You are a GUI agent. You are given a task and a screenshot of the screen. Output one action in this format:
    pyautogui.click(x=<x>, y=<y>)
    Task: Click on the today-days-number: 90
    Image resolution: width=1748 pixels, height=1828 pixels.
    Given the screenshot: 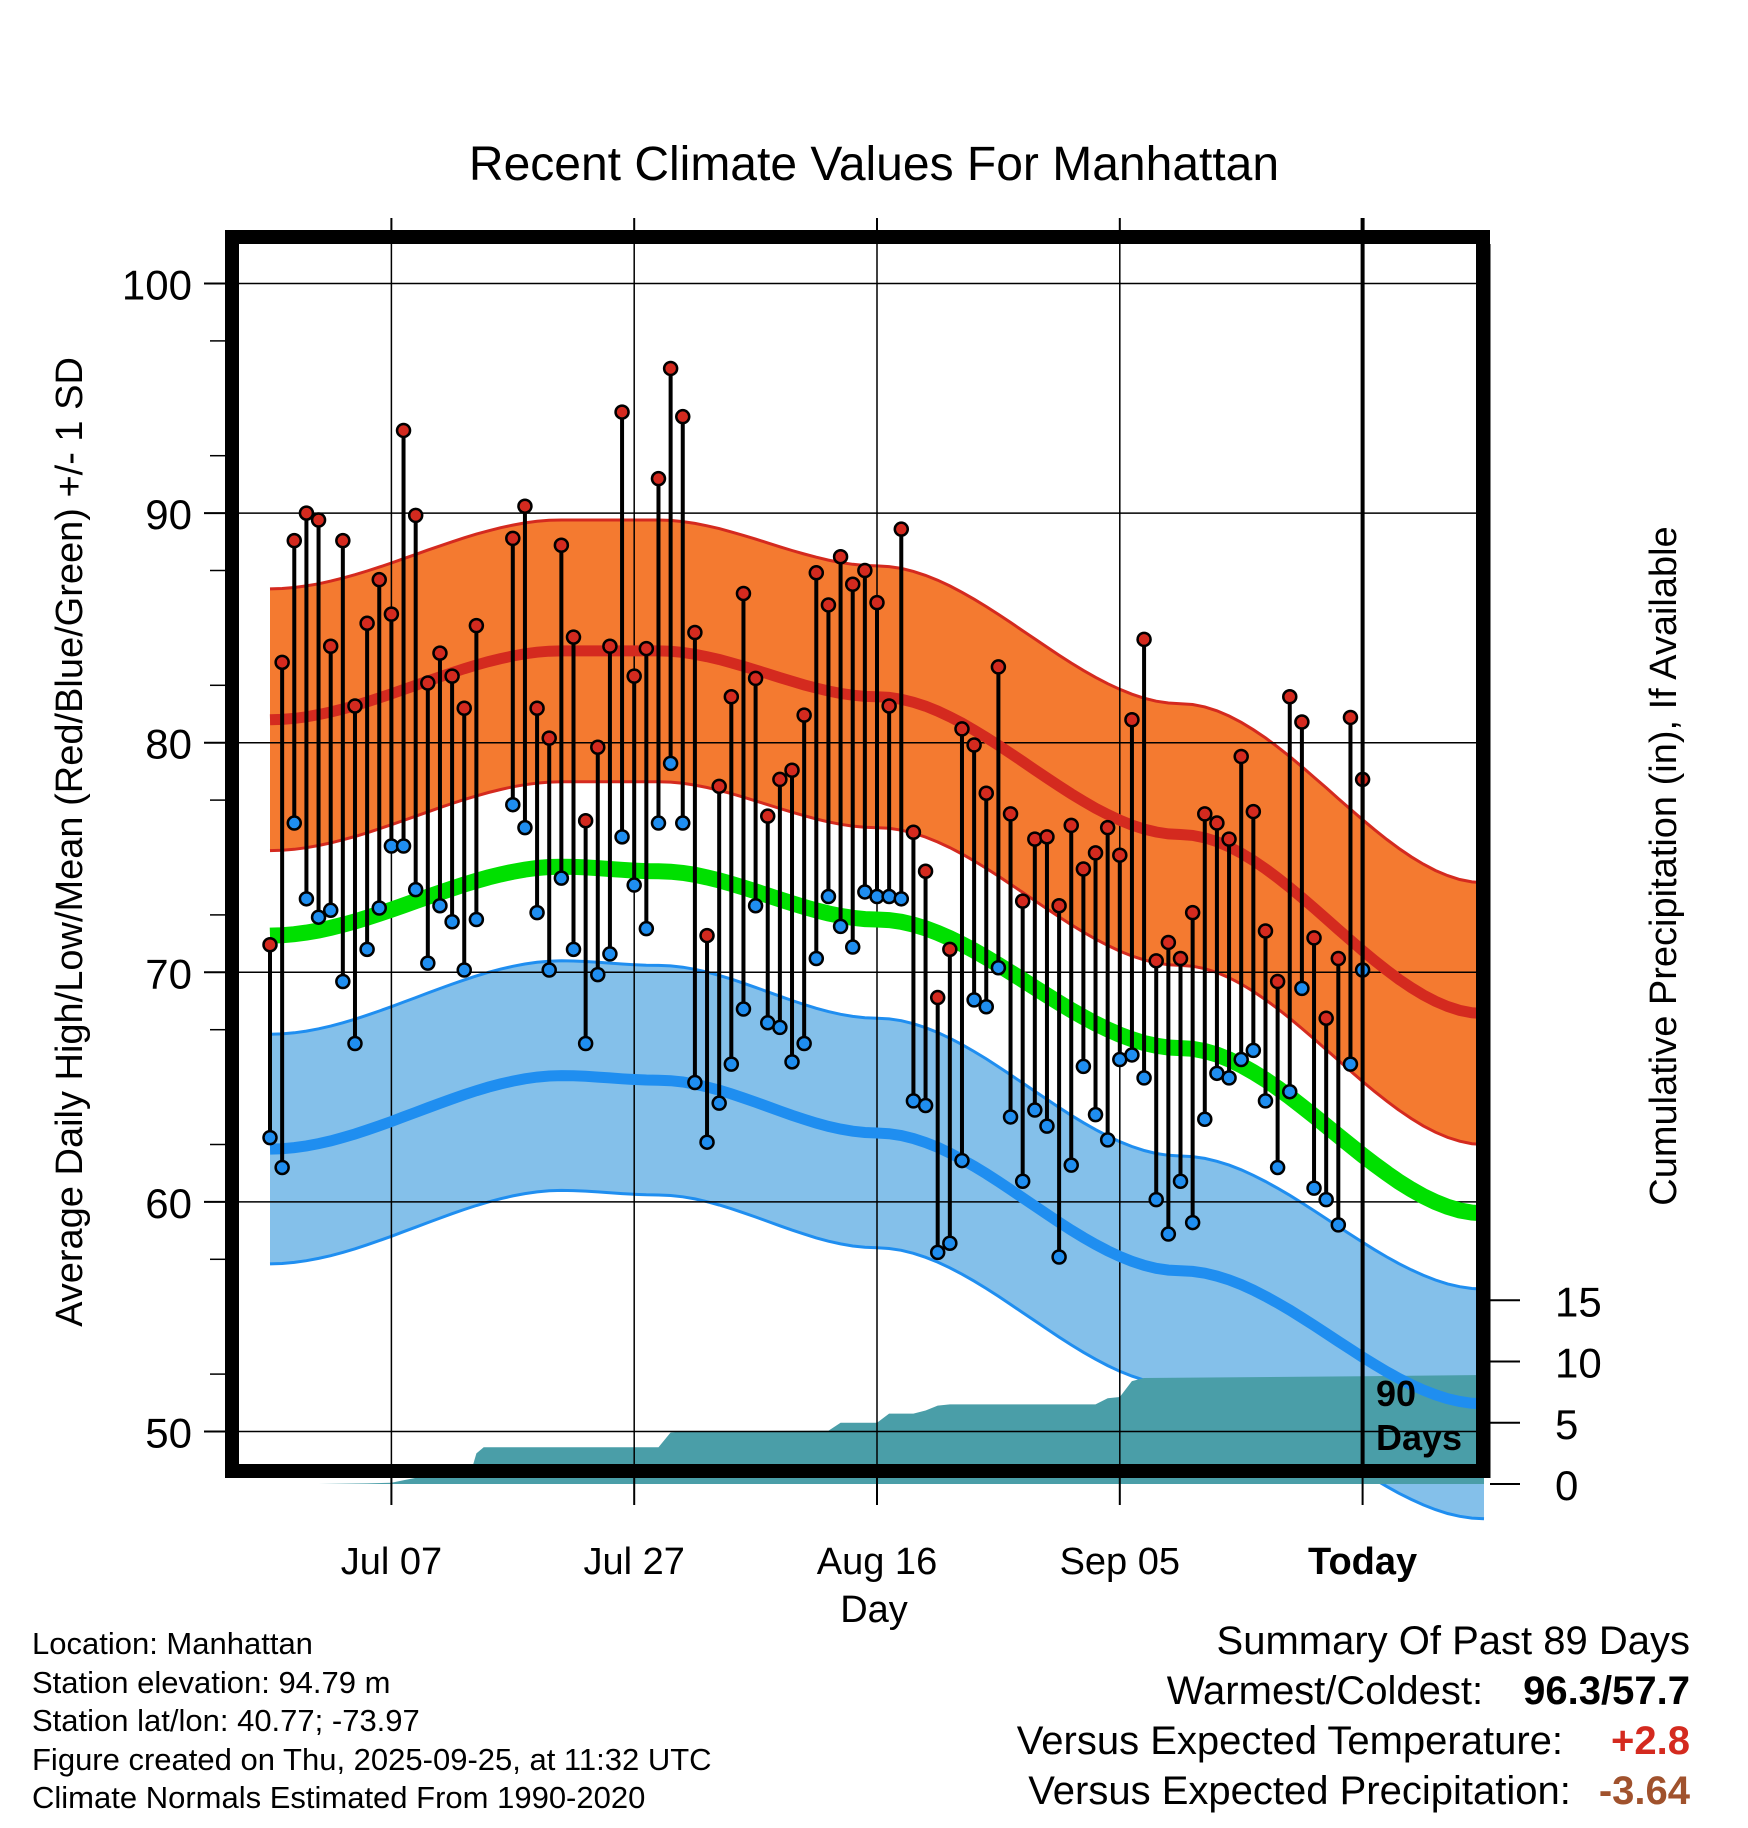 What is the action you would take?
    pyautogui.click(x=1396, y=1393)
    